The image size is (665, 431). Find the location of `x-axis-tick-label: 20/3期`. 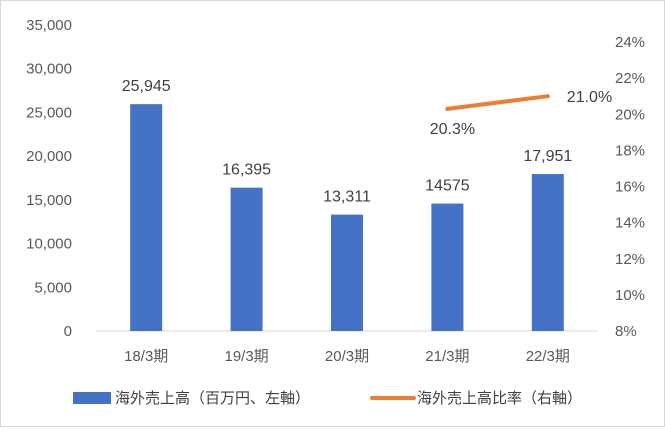

x-axis-tick-label: 20/3期 is located at coordinates (347, 356).